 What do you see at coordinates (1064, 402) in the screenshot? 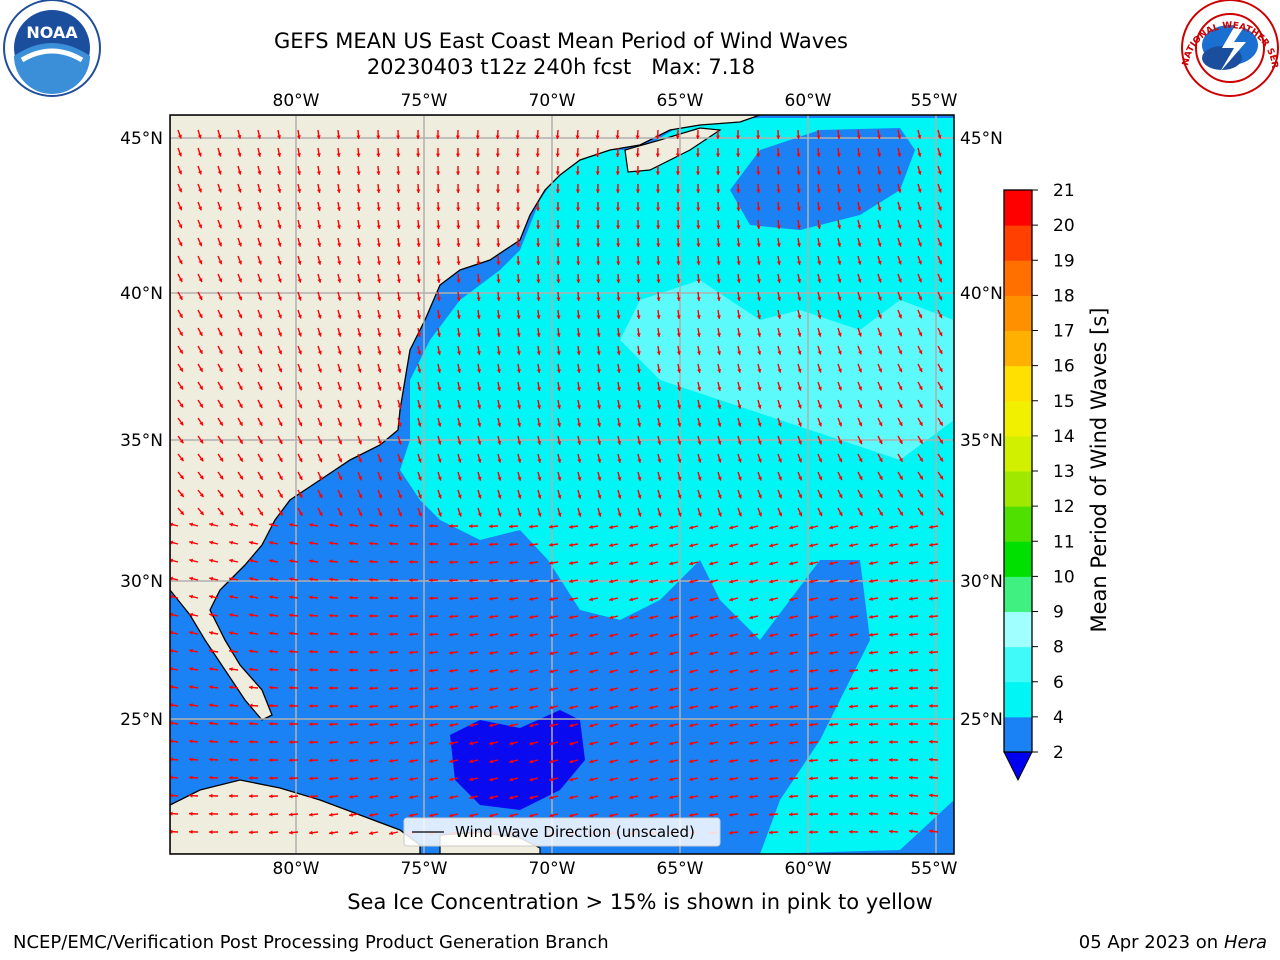
I see `colorbar-tick-label: 15` at bounding box center [1064, 402].